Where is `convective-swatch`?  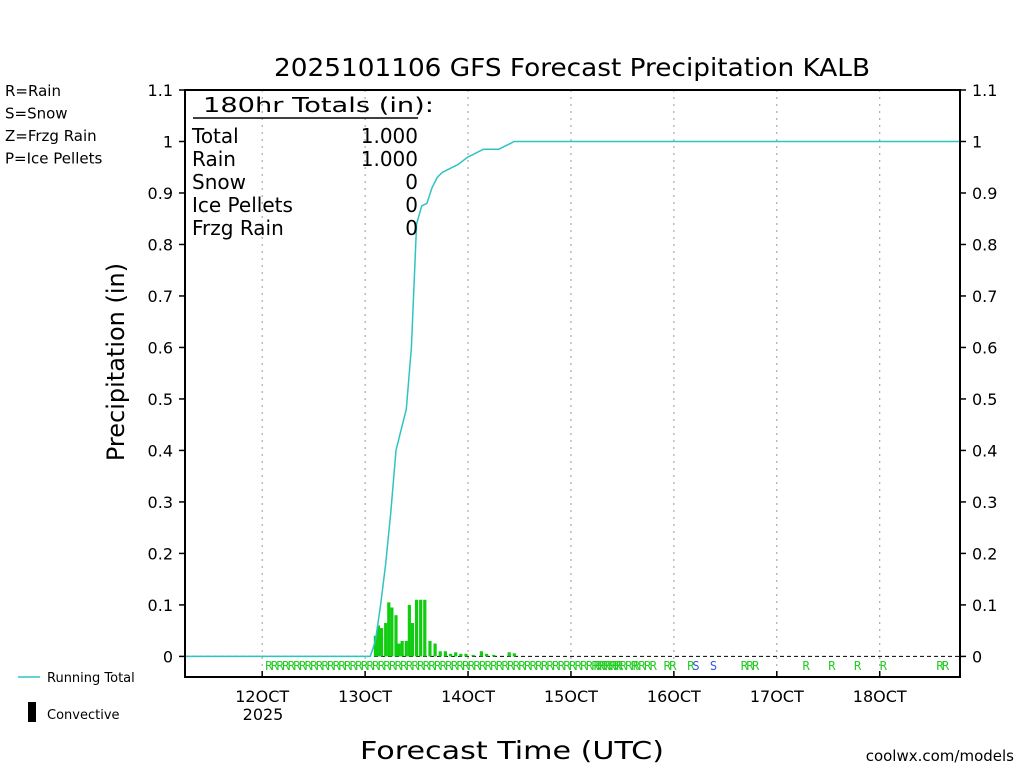 convective-swatch is located at coordinates (32, 712).